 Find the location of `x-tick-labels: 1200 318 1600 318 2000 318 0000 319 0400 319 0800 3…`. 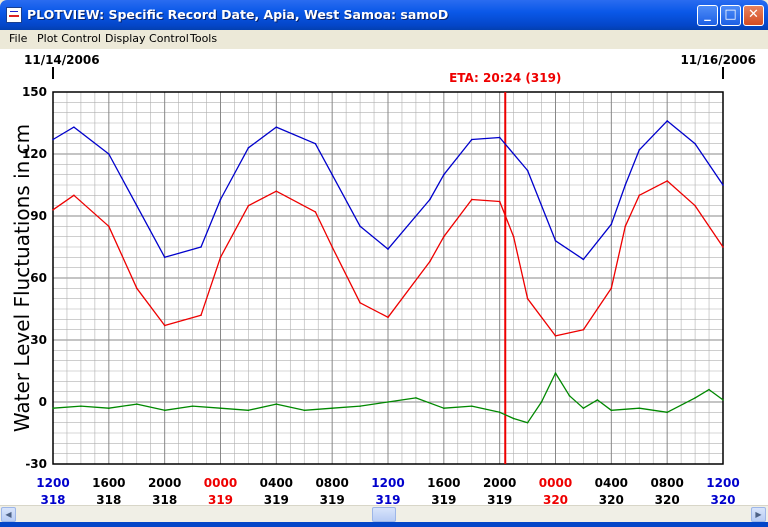

x-tick-labels: 1200 318 1600 318 2000 318 0000 319 0400 319 0800 3… is located at coordinates (387, 491).